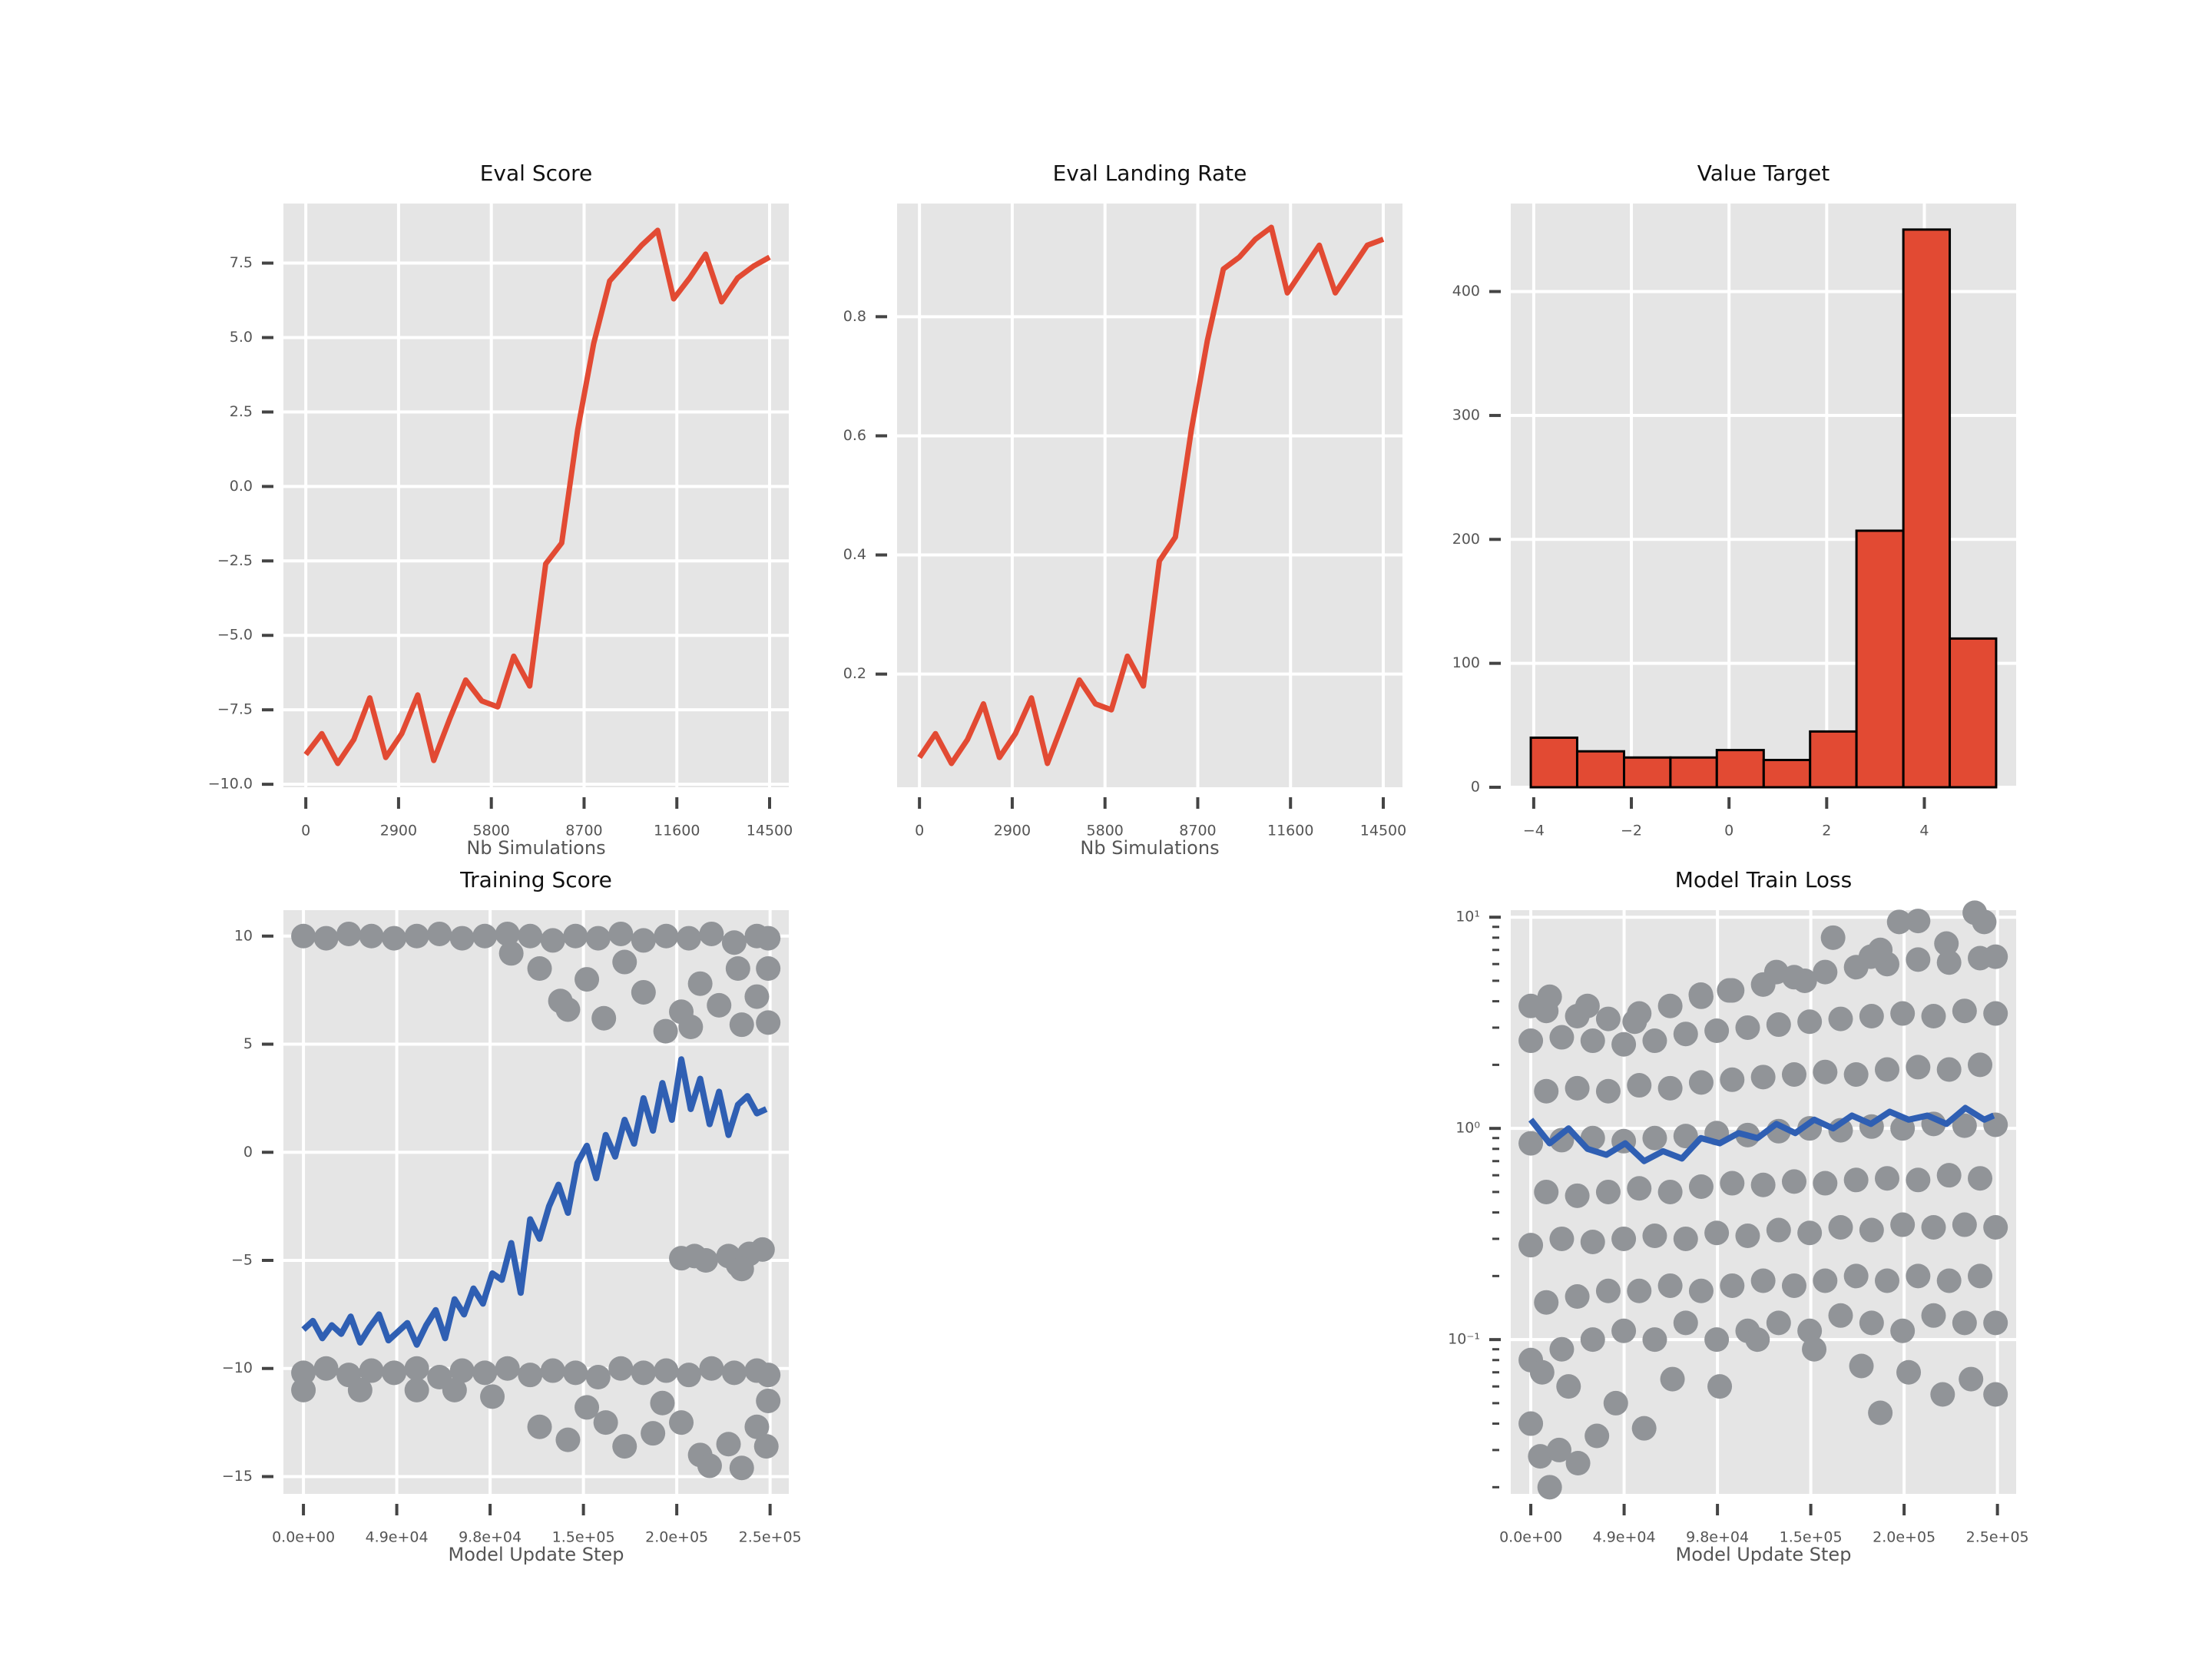 The image size is (2212, 1659). I want to click on x-tick-label: 0, so click(305, 831).